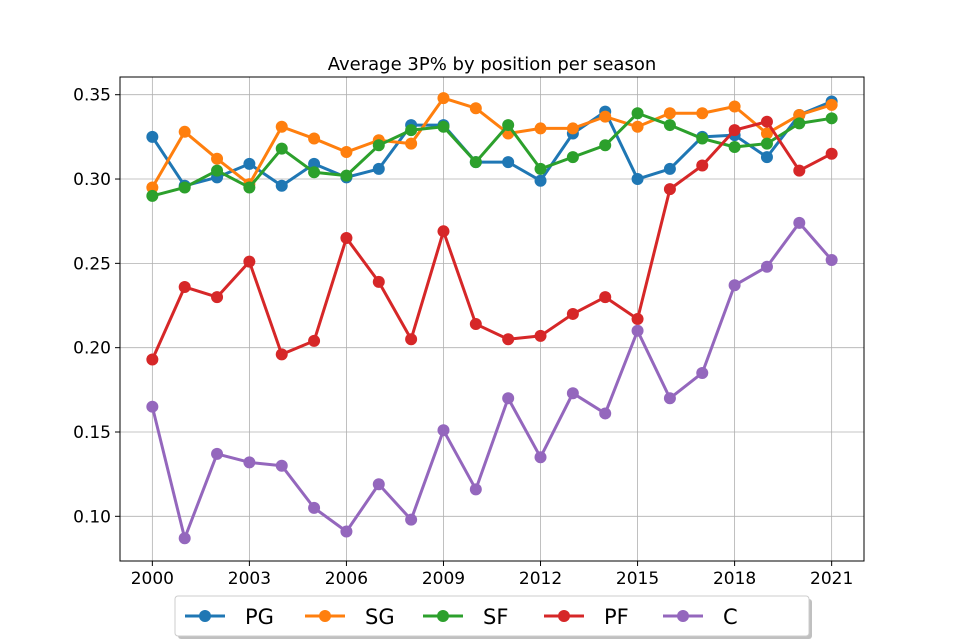  I want to click on x-tick-label: 2015, so click(637, 579).